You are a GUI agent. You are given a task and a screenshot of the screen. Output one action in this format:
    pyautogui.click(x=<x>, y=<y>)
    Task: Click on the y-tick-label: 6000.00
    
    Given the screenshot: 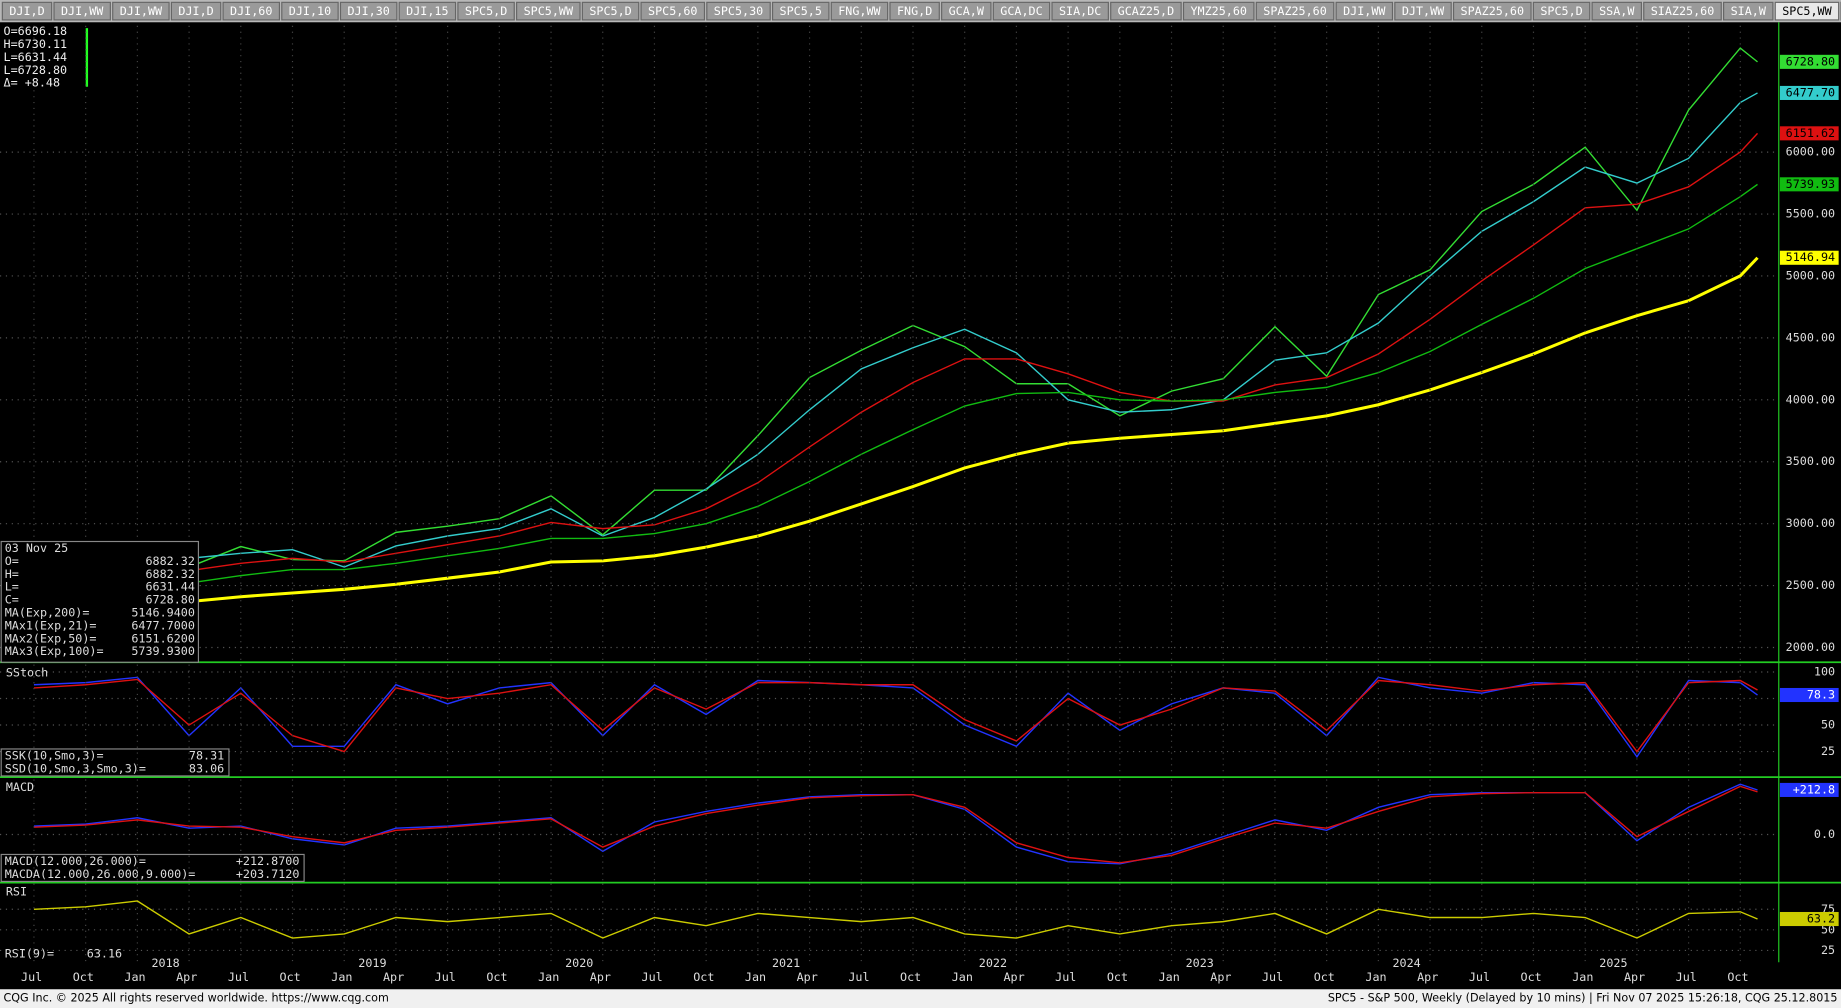 What is the action you would take?
    pyautogui.click(x=1810, y=152)
    